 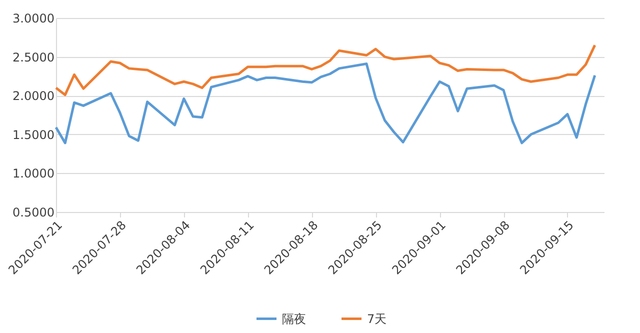 What do you see at coordinates (33, 135) in the screenshot?
I see `y-tick-label: 1.5000` at bounding box center [33, 135].